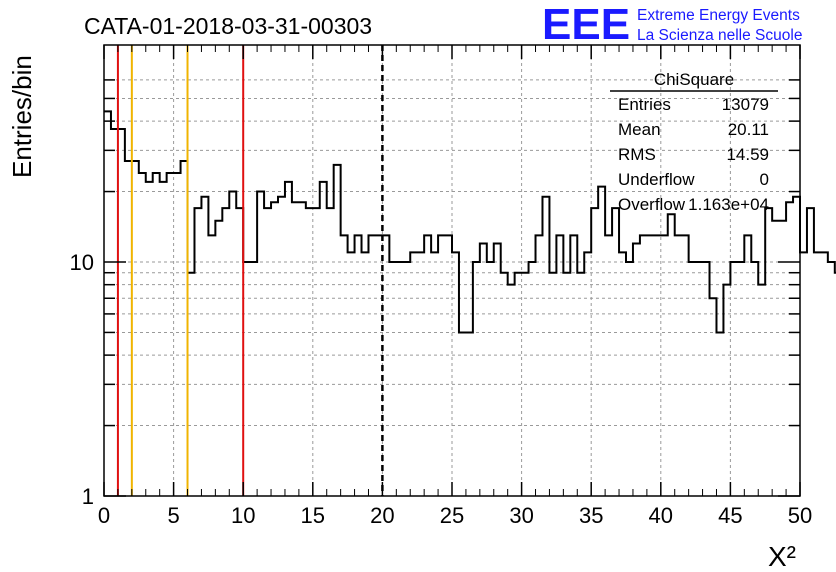  Describe the element at coordinates (22, 116) in the screenshot. I see `y-axis-title: Entries/bin` at that location.